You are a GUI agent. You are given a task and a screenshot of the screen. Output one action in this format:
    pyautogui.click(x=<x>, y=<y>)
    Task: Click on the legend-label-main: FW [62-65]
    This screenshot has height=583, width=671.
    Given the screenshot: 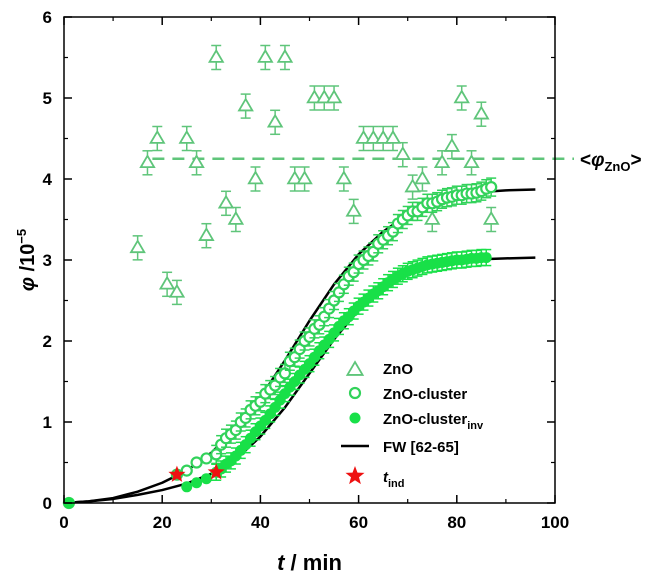 What is the action you would take?
    pyautogui.click(x=421, y=447)
    